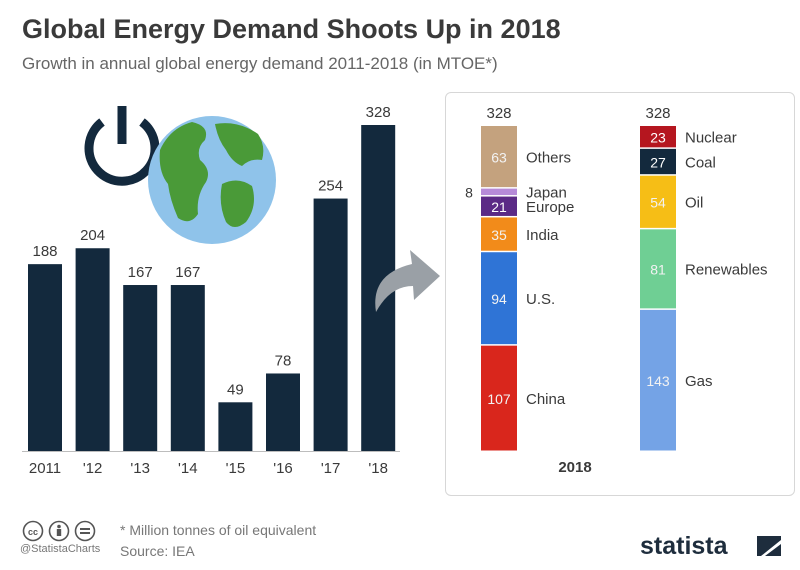 This screenshot has height=570, width=800. What do you see at coordinates (469, 193) in the screenshot?
I see `segment-value-label: 8` at bounding box center [469, 193].